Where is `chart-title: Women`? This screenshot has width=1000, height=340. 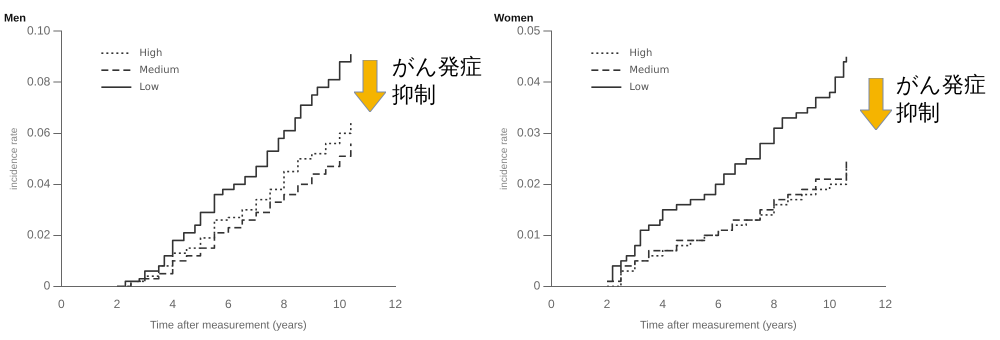 chart-title: Women is located at coordinates (514, 18).